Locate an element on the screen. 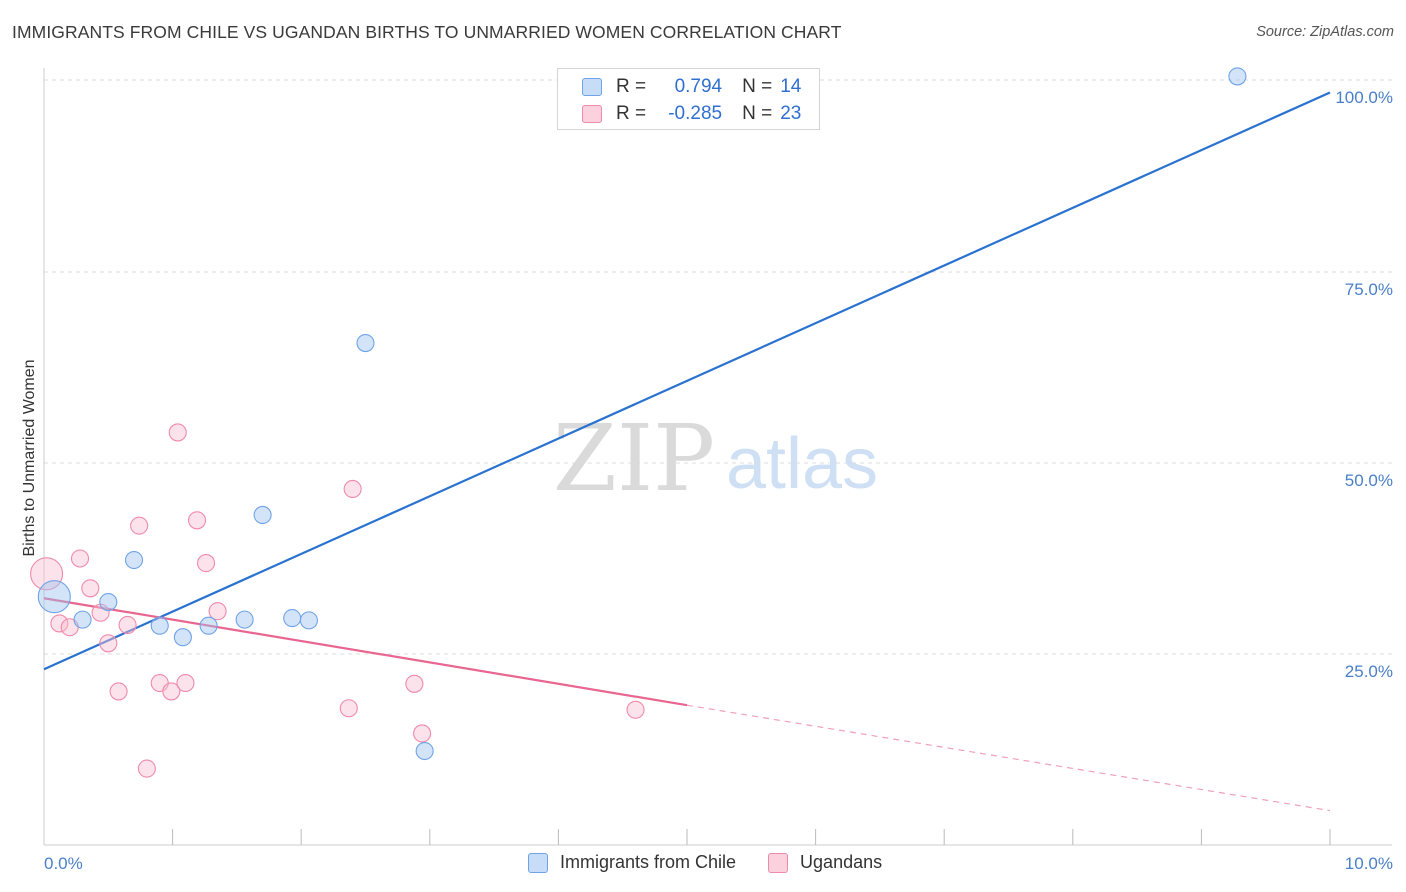 The height and width of the screenshot is (892, 1406). series-legend-ugandans: Ugandans is located at coordinates (825, 862).